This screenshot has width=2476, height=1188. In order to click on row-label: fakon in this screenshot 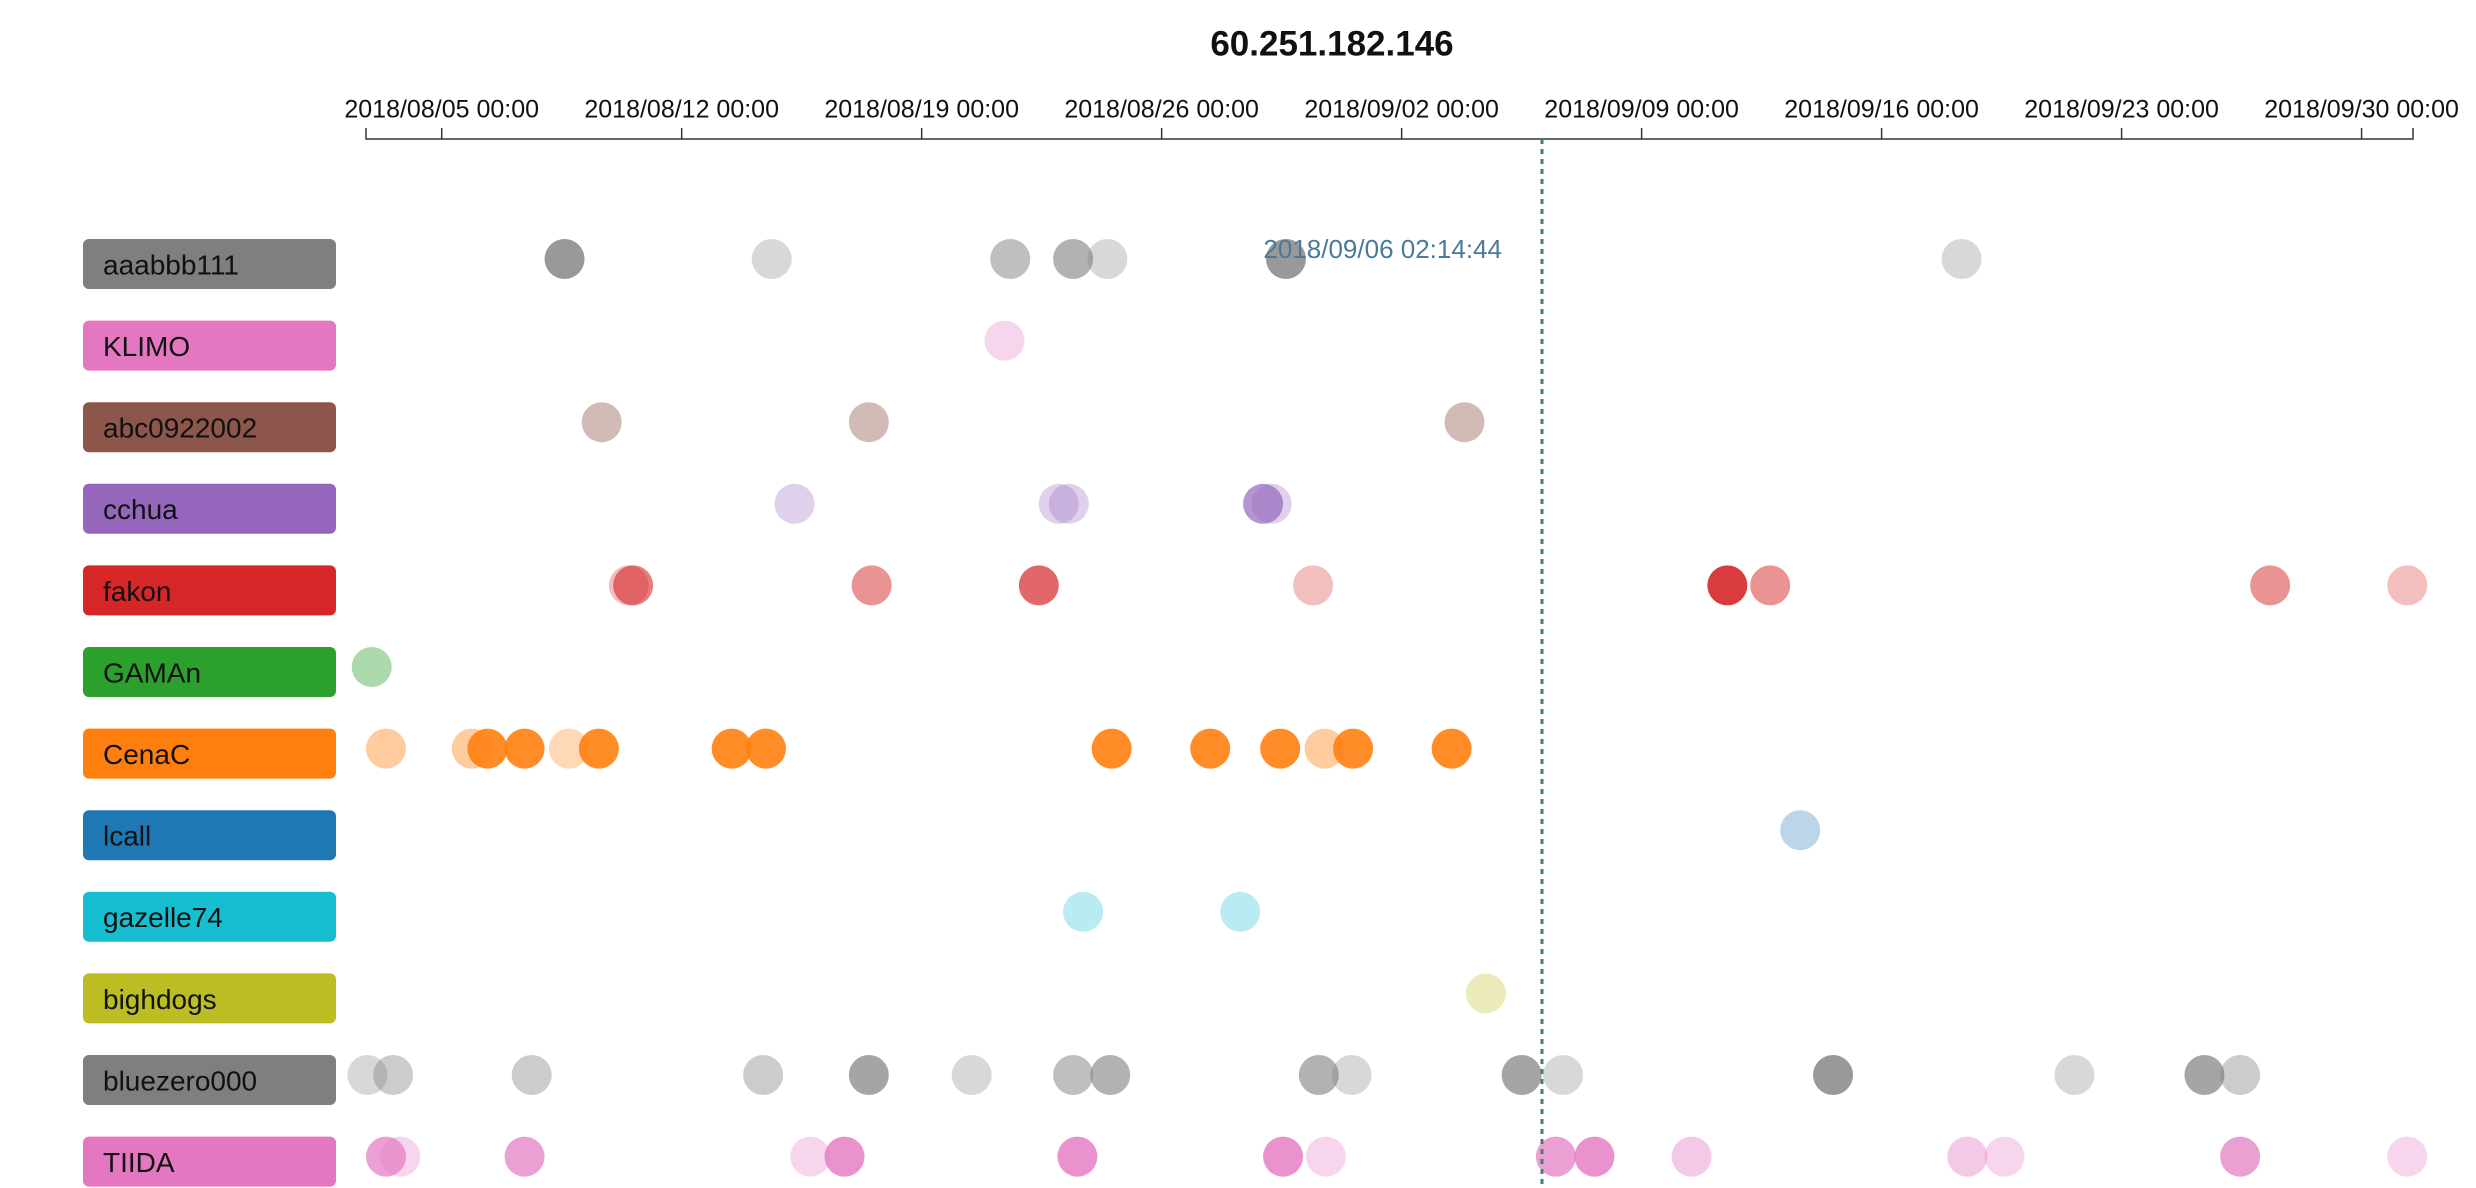, I will do `click(137, 591)`.